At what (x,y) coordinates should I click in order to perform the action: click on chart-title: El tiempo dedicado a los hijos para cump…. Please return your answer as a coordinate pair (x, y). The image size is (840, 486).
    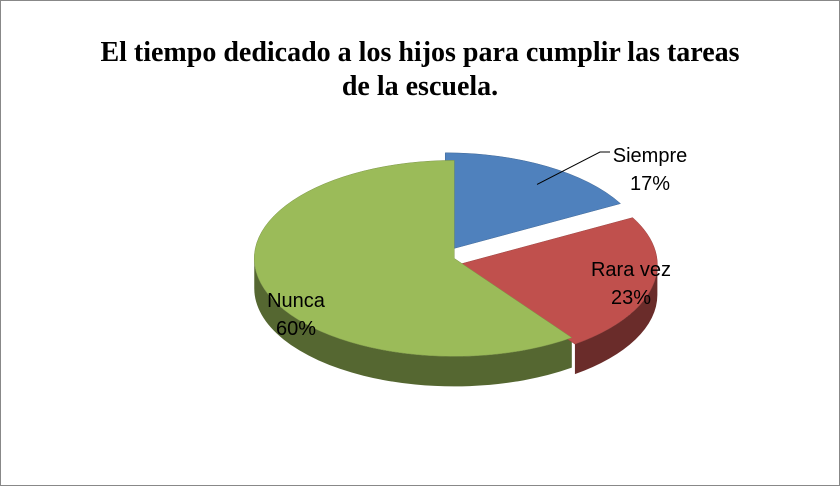
    Looking at the image, I should click on (420, 69).